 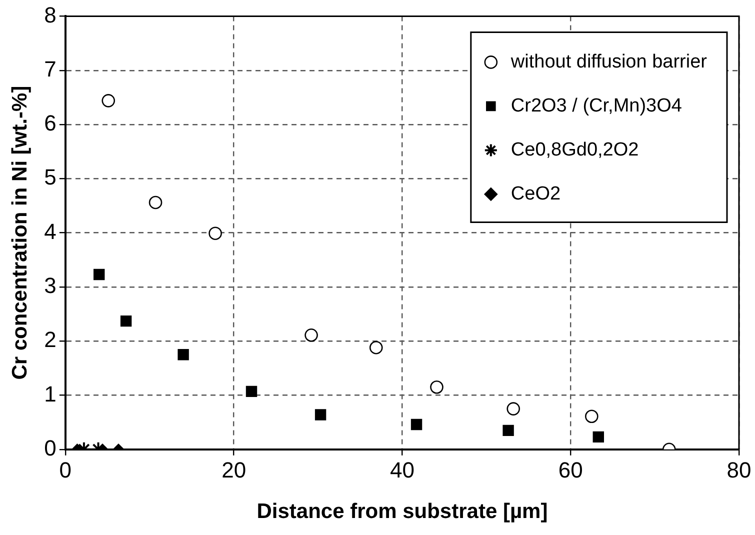 I want to click on y-tick-label: 6, so click(x=50, y=123).